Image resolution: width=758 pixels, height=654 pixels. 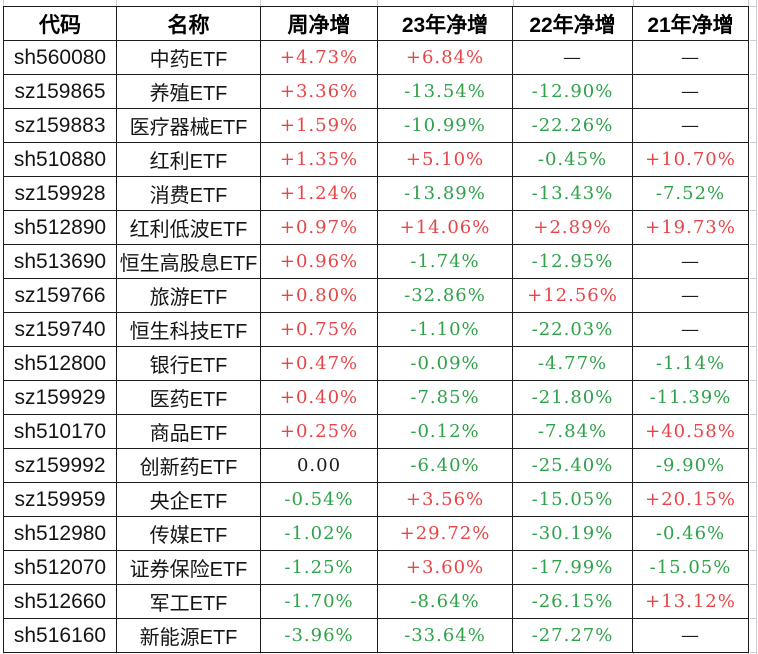 I want to click on cell-code: sz159740, so click(x=60, y=329).